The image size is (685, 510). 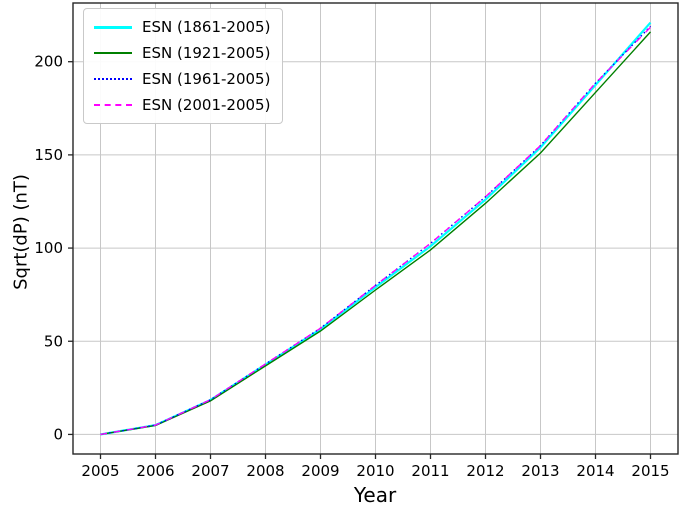 What do you see at coordinates (206, 27) in the screenshot?
I see `legend-label: ESN (1861-2005)` at bounding box center [206, 27].